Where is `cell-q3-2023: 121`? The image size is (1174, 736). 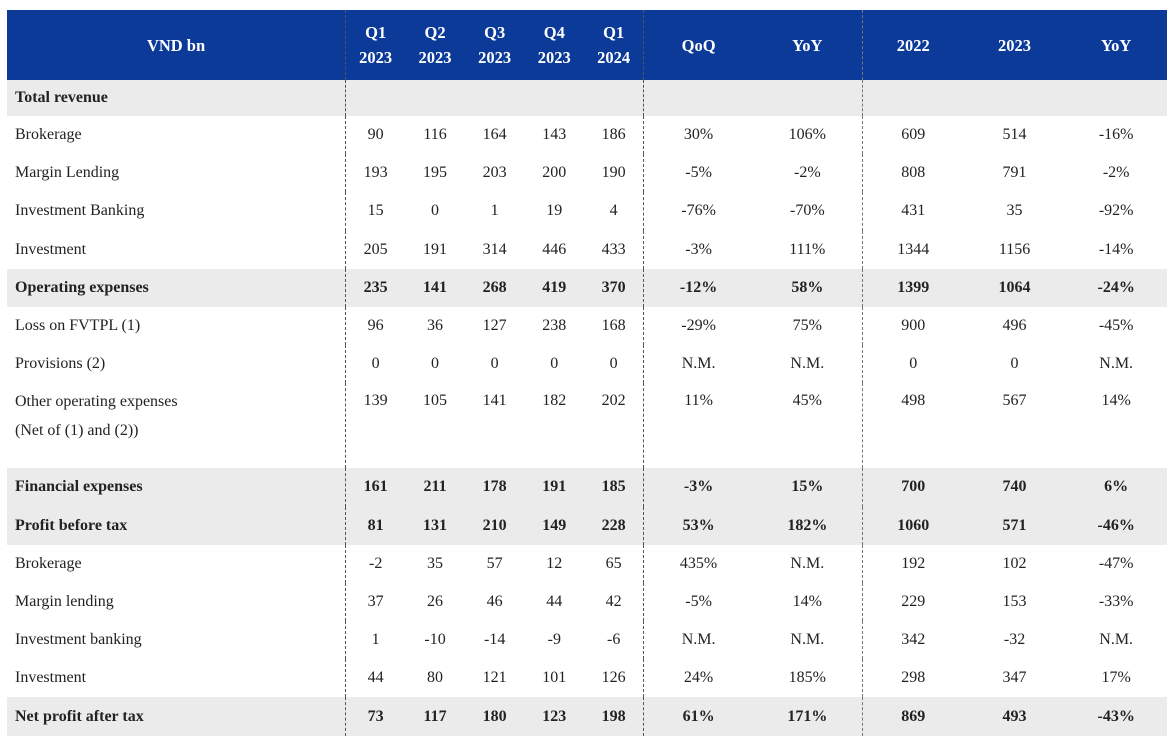 cell-q3-2023: 121 is located at coordinates (494, 678).